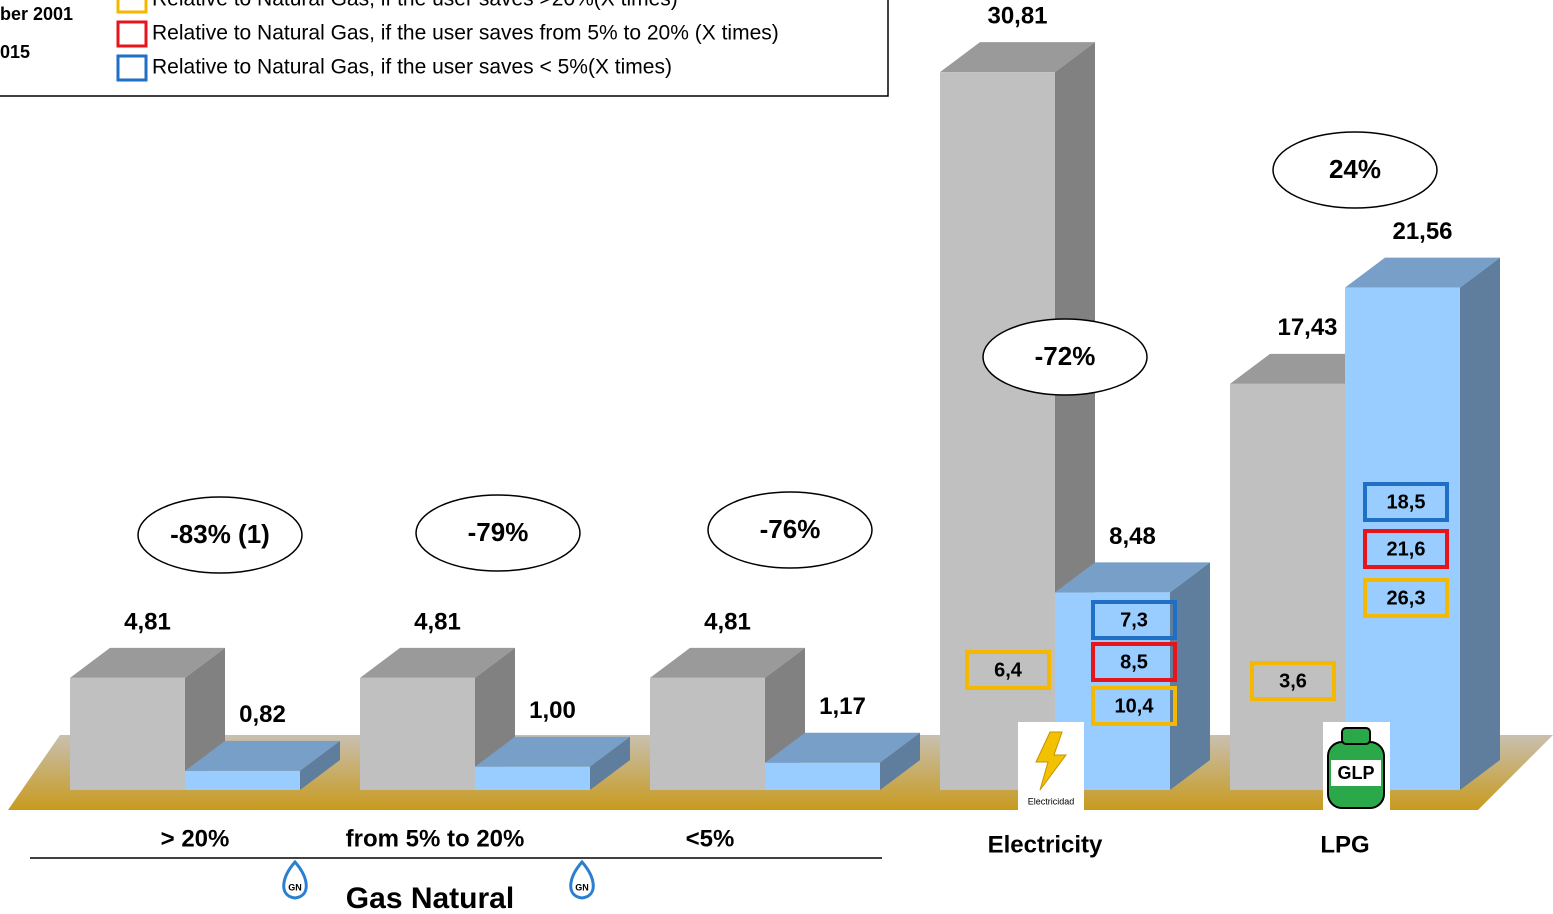  What do you see at coordinates (1356, 736) in the screenshot?
I see `tank-top` at bounding box center [1356, 736].